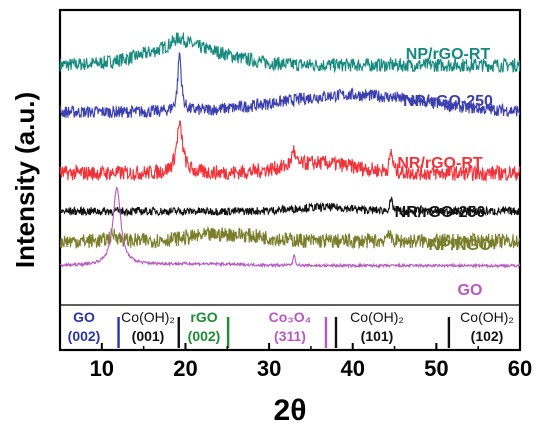 The height and width of the screenshot is (429, 541). Describe the element at coordinates (290, 53) in the screenshot. I see `series-line-np-rgo-rt` at that location.